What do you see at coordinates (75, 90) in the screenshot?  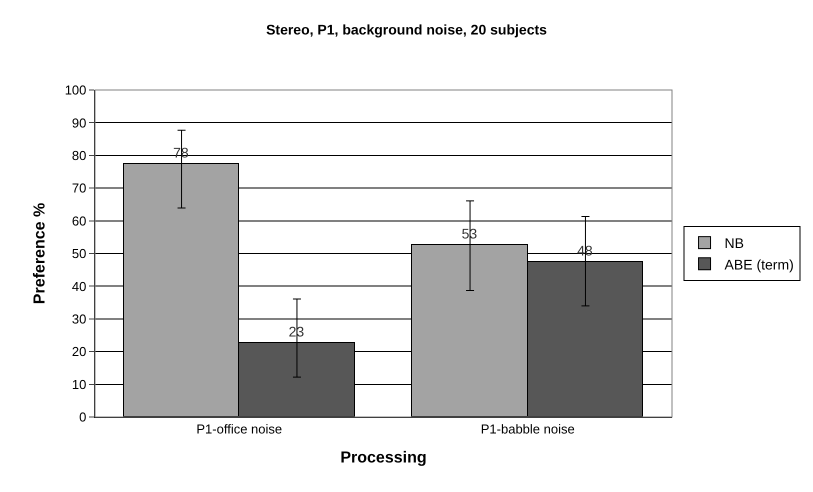 I see `y-tick-label: 100` at bounding box center [75, 90].